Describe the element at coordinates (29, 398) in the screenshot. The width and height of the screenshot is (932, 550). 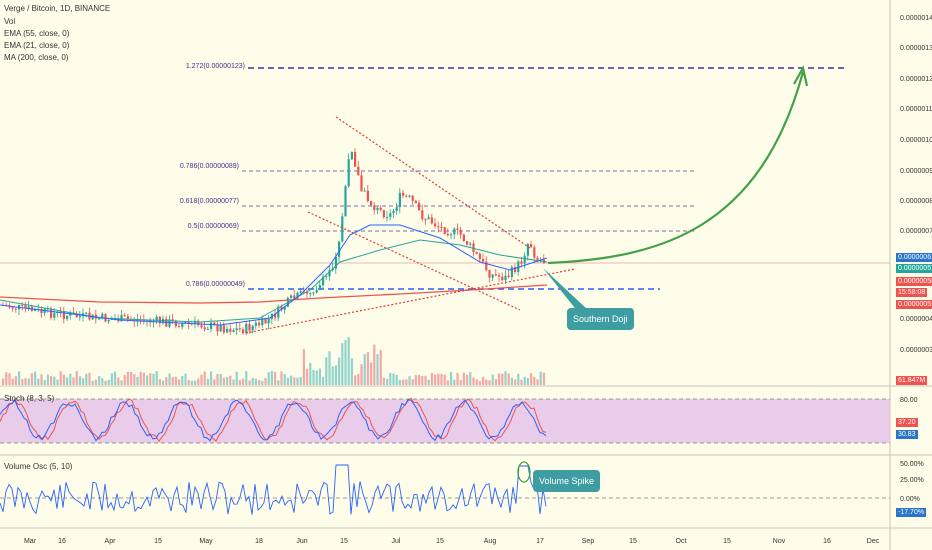
I see `stoch-label: Stoch (8, 3, 5)` at that location.